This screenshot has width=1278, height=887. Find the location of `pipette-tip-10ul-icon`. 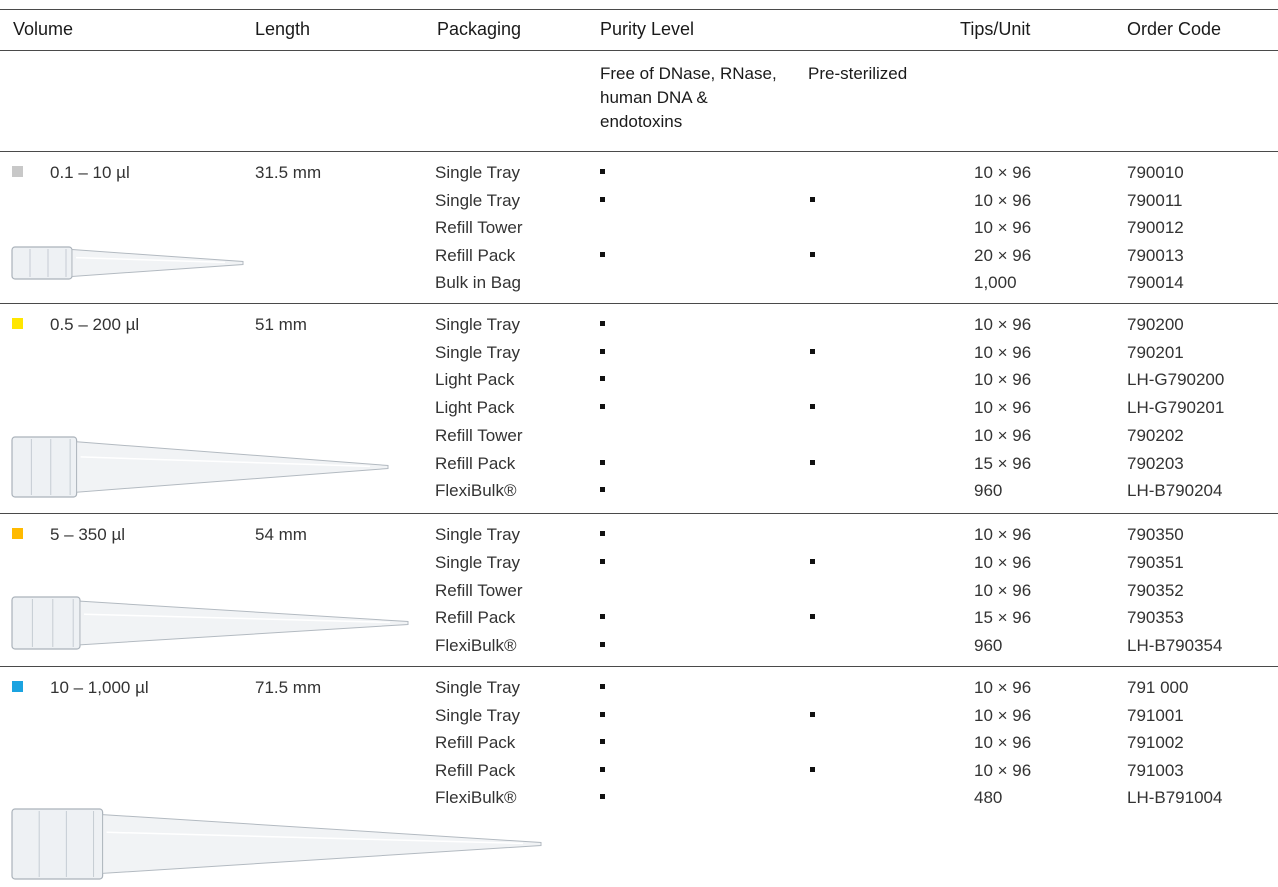

pipette-tip-10ul-icon is located at coordinates (127, 265).